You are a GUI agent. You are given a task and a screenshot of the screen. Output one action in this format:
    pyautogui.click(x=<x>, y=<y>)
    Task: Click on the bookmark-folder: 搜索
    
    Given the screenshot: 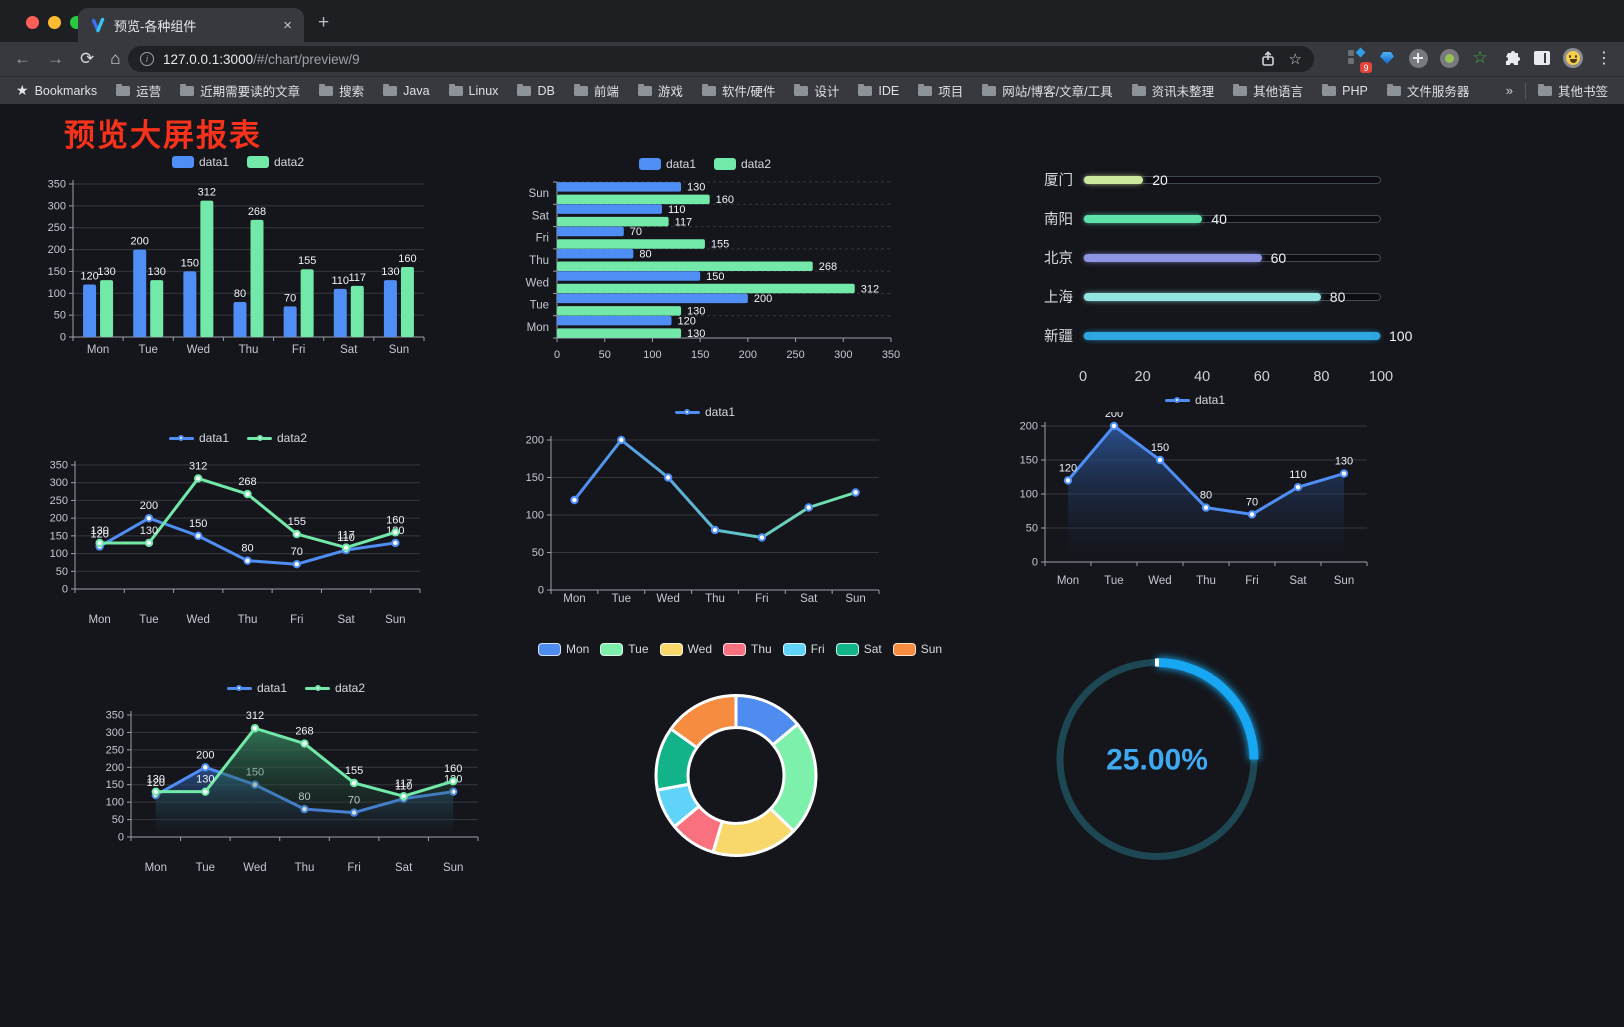 What is the action you would take?
    pyautogui.click(x=341, y=90)
    